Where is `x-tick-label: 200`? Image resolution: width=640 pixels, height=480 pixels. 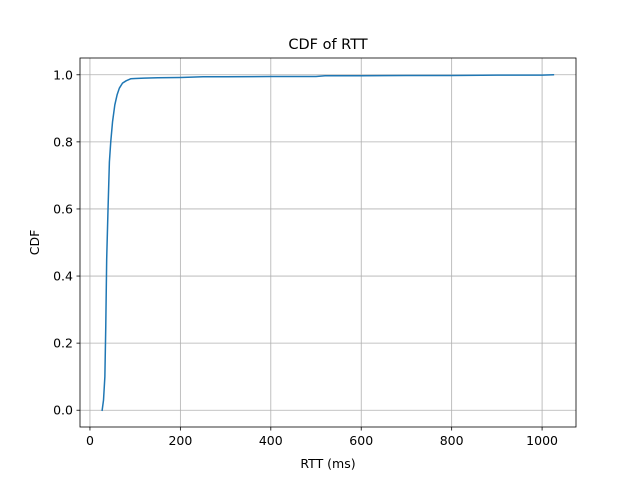
x-tick-label: 200 is located at coordinates (180, 440).